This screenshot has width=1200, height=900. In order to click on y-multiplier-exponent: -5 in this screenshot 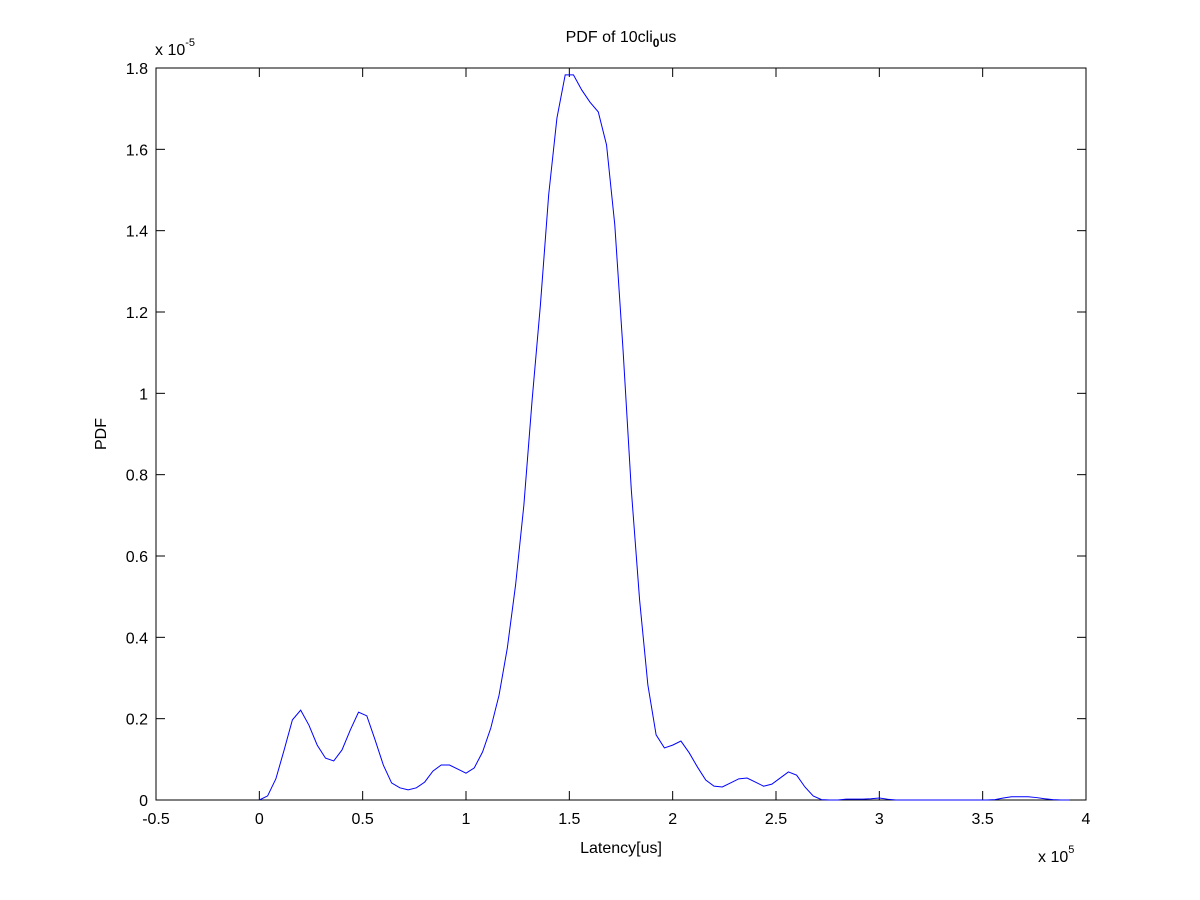, I will do `click(190, 43)`.